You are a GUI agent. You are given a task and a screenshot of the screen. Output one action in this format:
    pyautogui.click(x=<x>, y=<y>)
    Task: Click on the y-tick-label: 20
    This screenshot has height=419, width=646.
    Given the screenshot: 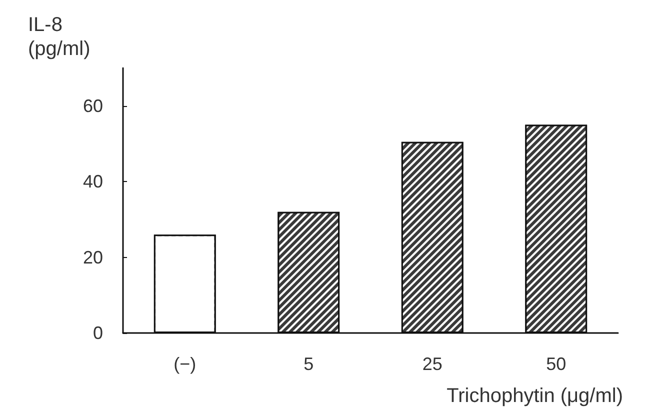 What is the action you would take?
    pyautogui.click(x=92, y=257)
    